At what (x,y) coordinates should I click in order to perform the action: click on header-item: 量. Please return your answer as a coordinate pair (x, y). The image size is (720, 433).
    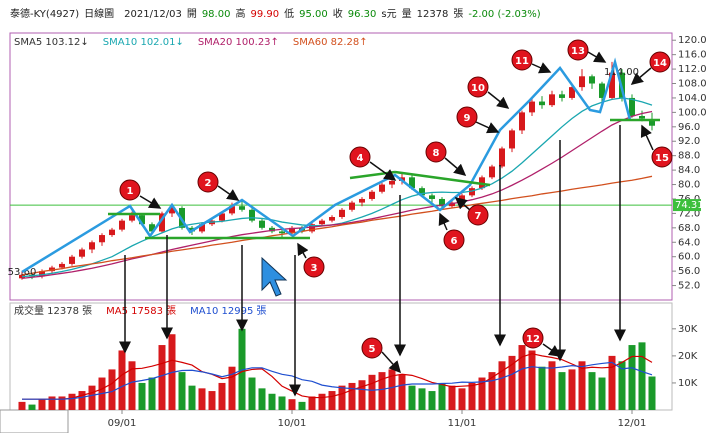
    Looking at the image, I should click on (407, 14).